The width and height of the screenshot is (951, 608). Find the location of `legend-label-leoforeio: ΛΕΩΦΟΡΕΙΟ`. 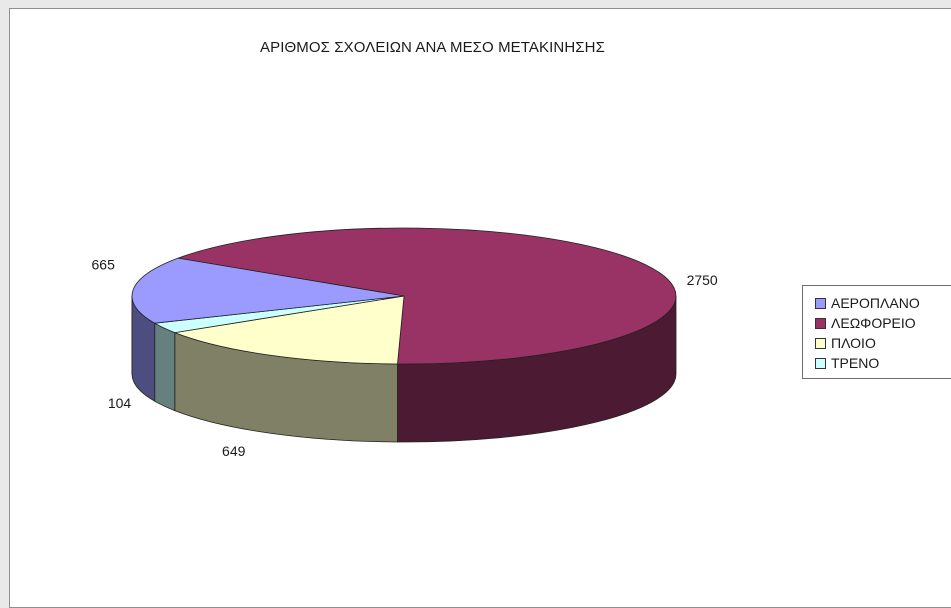

legend-label-leoforeio: ΛΕΩΦΟΡΕΙΟ is located at coordinates (873, 323).